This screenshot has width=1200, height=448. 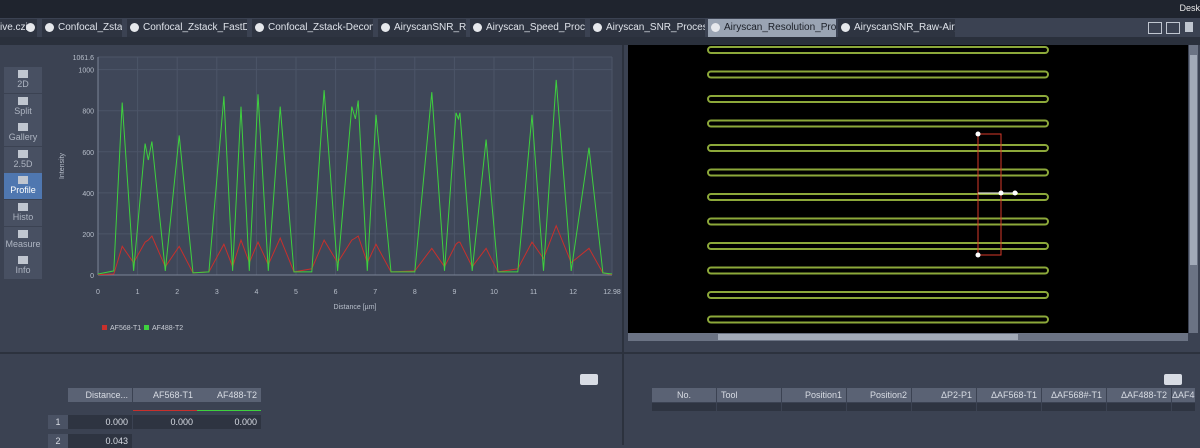 What do you see at coordinates (23, 80) in the screenshot?
I see `view-button: 2D` at bounding box center [23, 80].